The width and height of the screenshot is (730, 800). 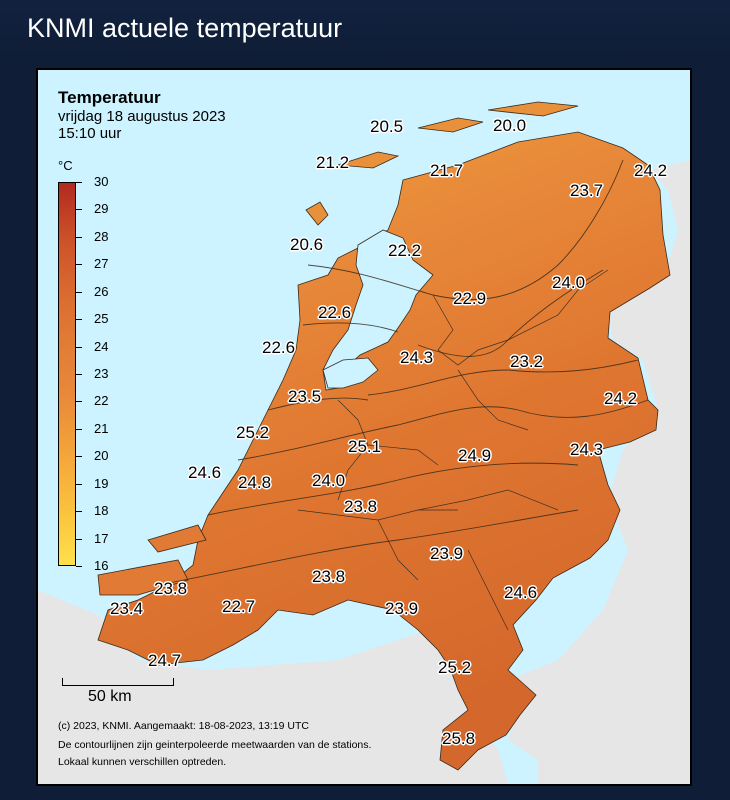 I want to click on station-temperature: 23.4, so click(x=127, y=608).